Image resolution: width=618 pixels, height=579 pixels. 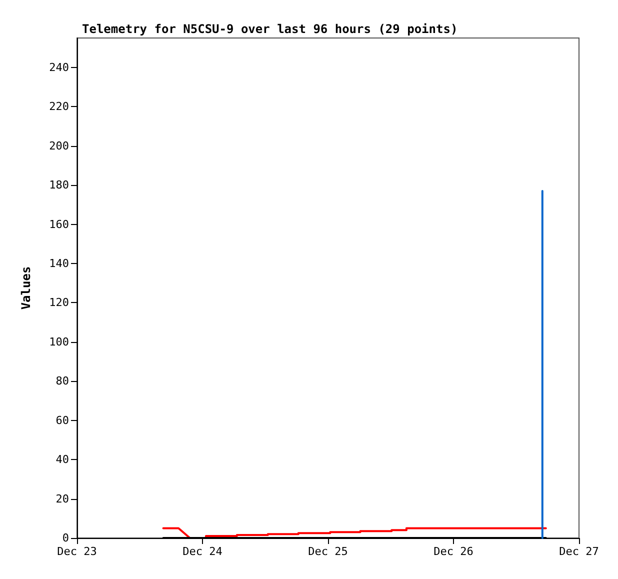 What do you see at coordinates (59, 303) in the screenshot?
I see `y-tick-label: 120` at bounding box center [59, 303].